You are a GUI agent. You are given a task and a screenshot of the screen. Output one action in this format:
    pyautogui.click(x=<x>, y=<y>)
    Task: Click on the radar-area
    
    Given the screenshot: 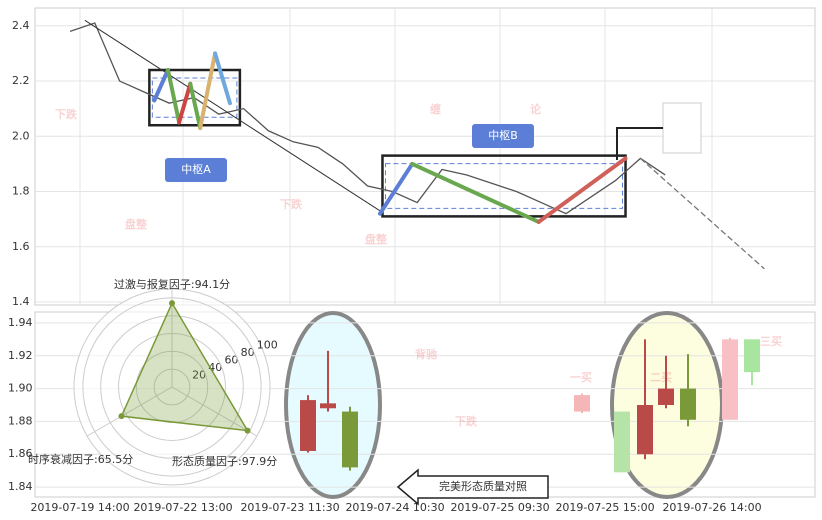 What is the action you would take?
    pyautogui.click(x=184, y=366)
    